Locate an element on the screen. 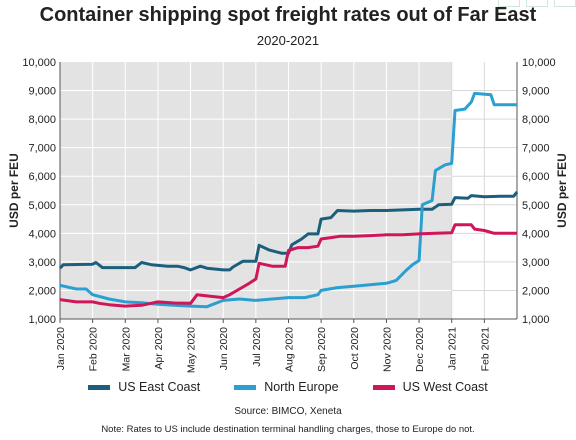 The width and height of the screenshot is (576, 440). y-tick-label-right: 6,000 is located at coordinates (536, 177).